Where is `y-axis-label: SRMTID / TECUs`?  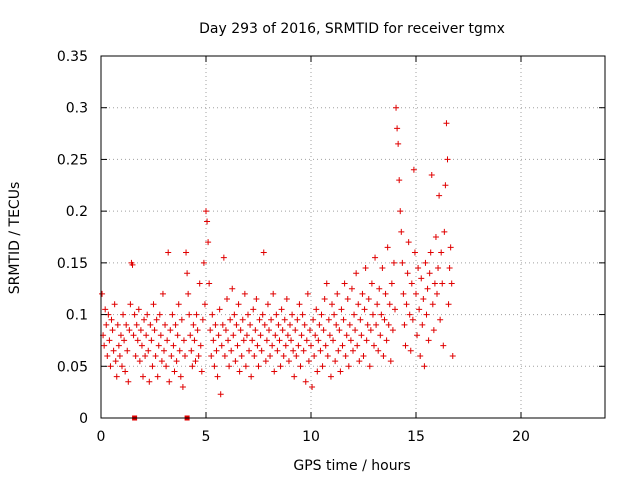
y-axis-label: SRMTID / TECUs is located at coordinates (15, 238).